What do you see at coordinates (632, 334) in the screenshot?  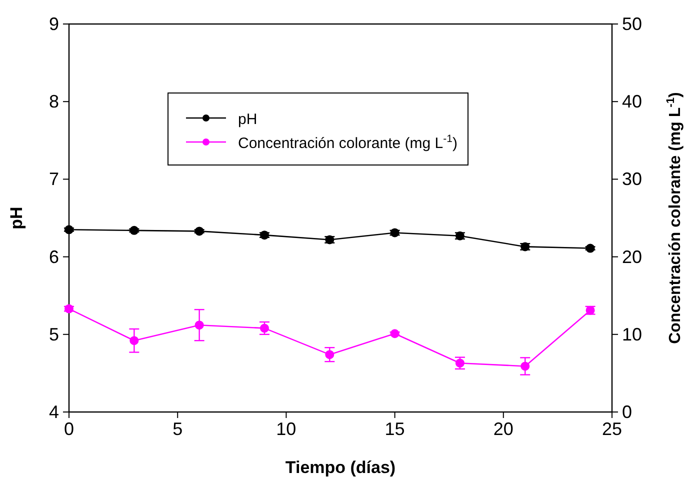 I see `y2-tick-label: 10` at bounding box center [632, 334].